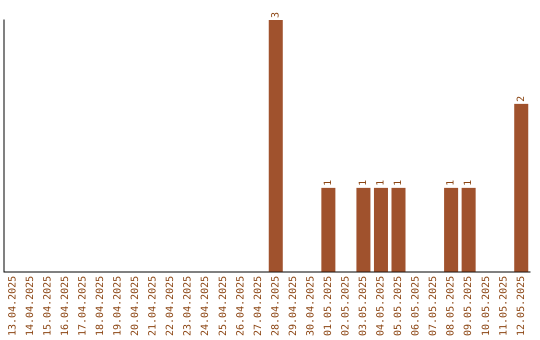 The height and width of the screenshot is (340, 540). What do you see at coordinates (65, 306) in the screenshot?
I see `x-tick-label: 16.04.2025` at bounding box center [65, 306].